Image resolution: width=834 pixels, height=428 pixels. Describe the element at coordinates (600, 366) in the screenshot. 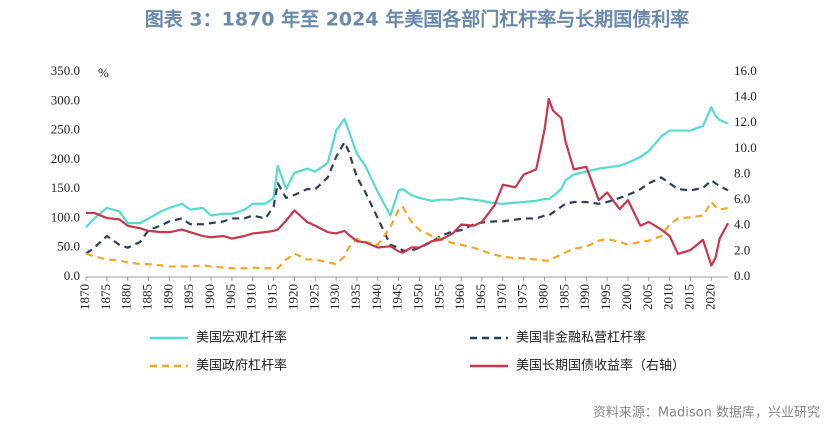

I see `legend-label: 美国长期国债收益率（右轴）` at that location.